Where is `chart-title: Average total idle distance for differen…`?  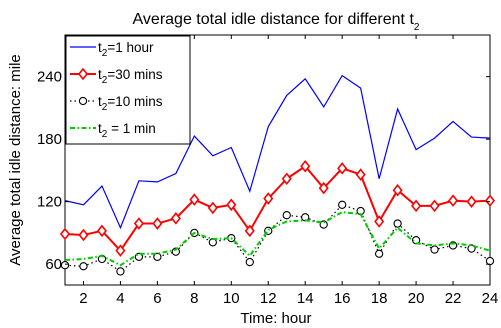 chart-title: Average total idle distance for differen… is located at coordinates (276, 22).